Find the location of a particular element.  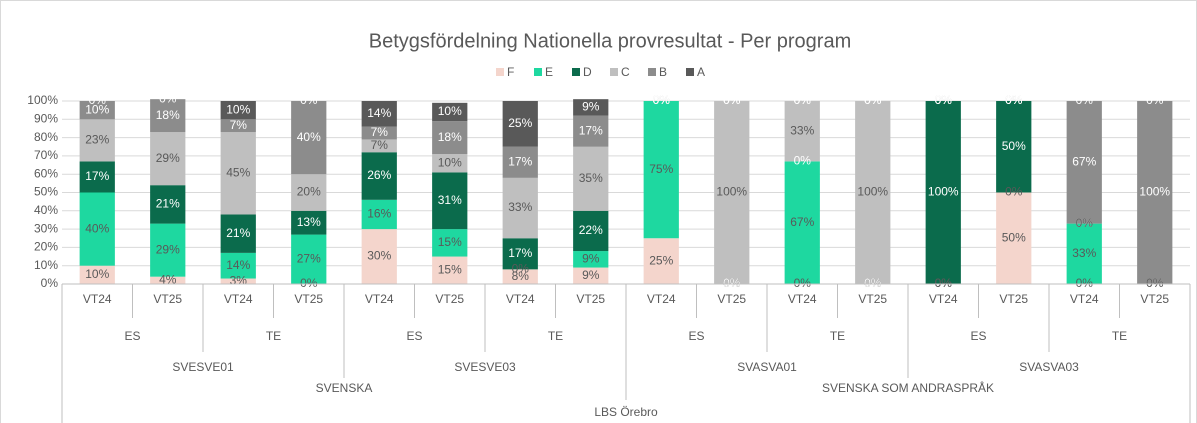

data-label: 8% is located at coordinates (521, 276).